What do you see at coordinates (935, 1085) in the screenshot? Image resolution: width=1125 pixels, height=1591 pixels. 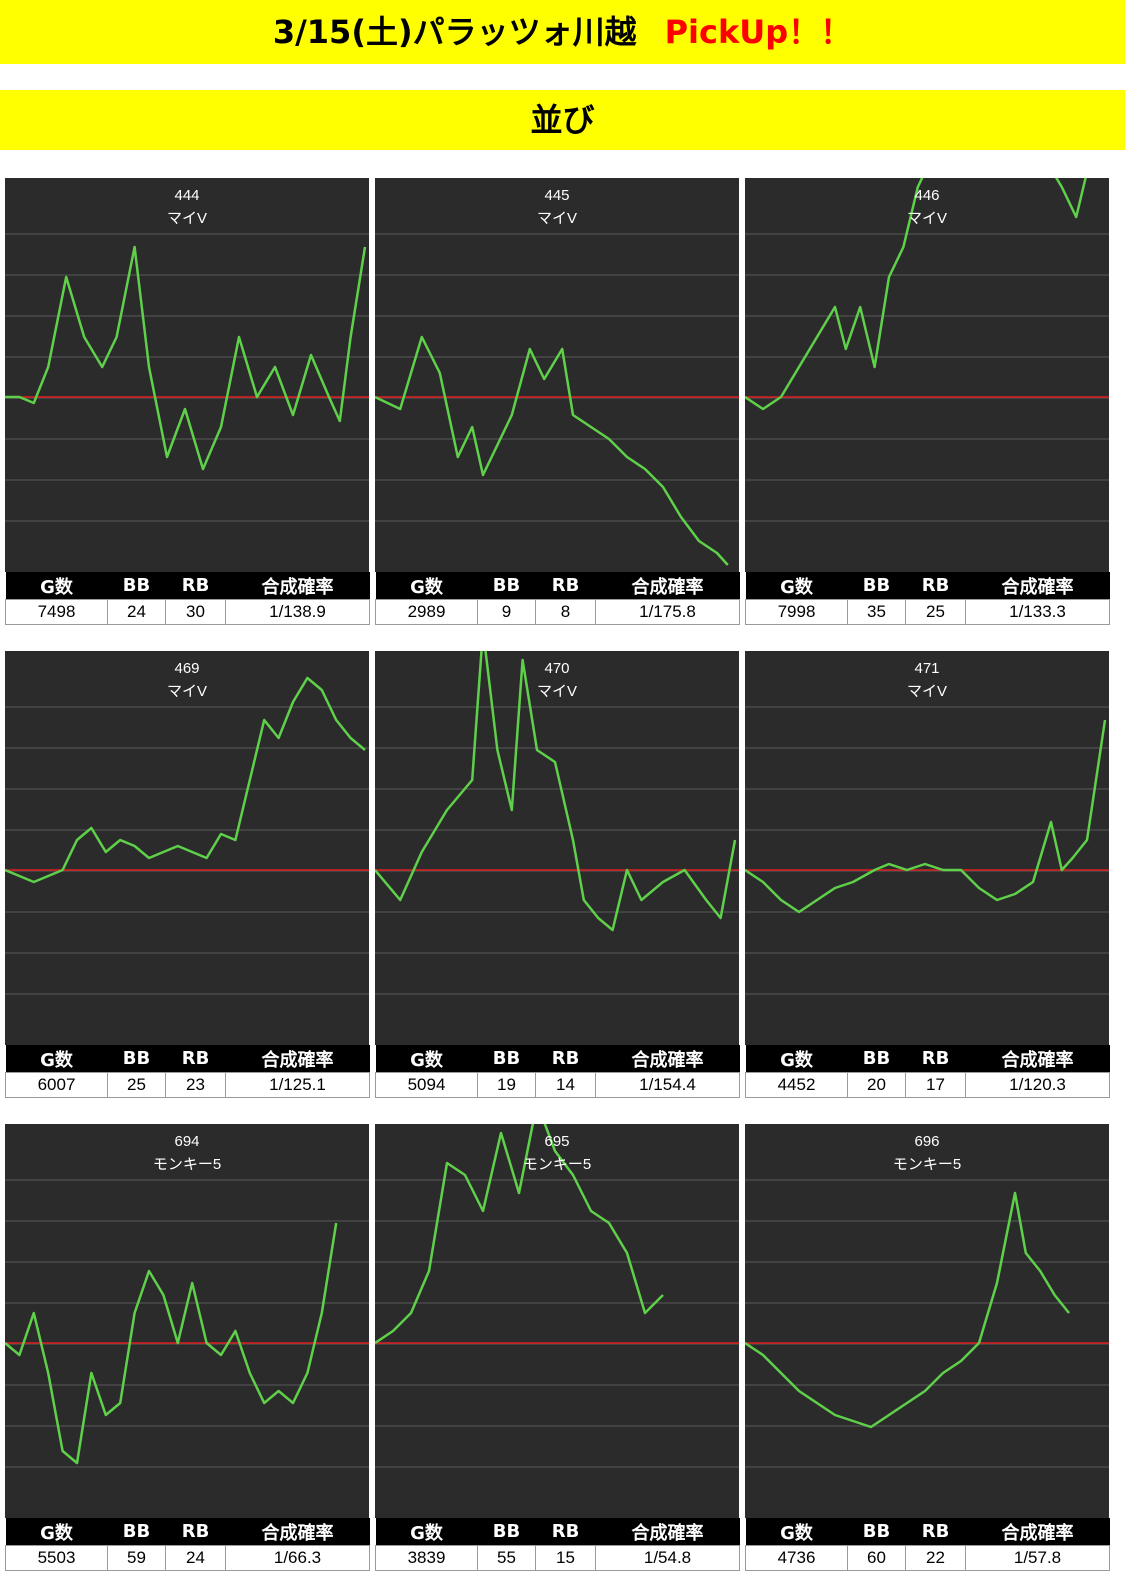 I see `stats-value-cell: 17` at bounding box center [935, 1085].